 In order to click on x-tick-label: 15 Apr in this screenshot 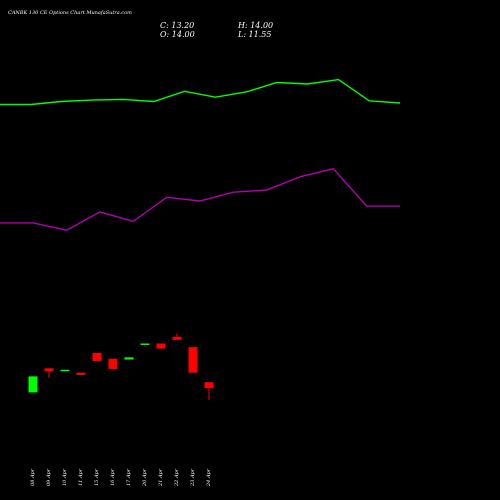, I will do `click(97, 477)`.